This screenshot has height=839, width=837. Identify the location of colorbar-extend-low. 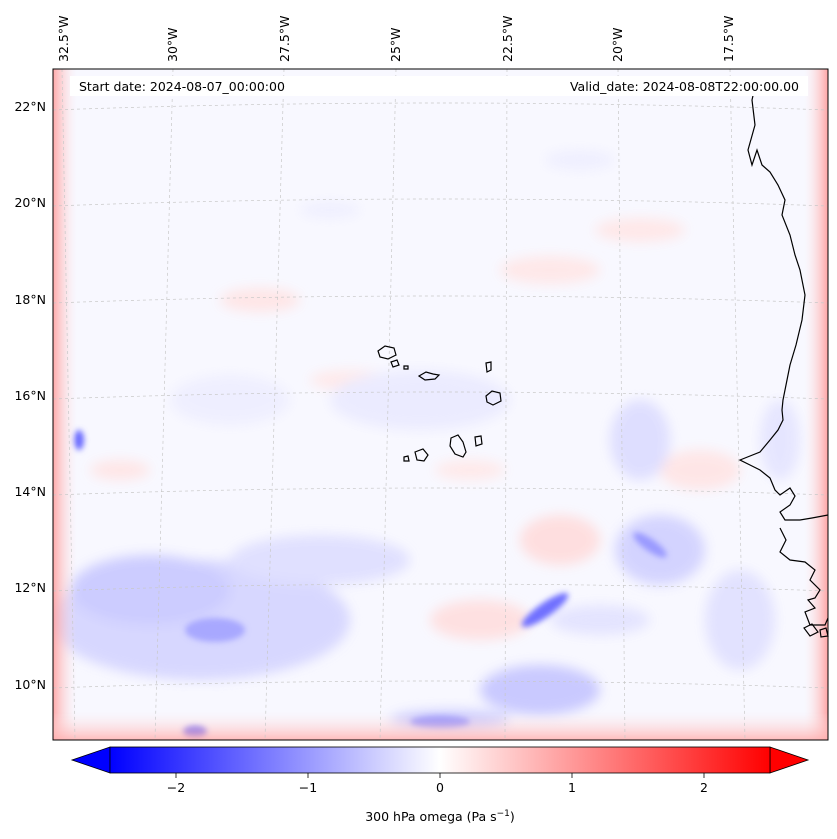
(90, 760).